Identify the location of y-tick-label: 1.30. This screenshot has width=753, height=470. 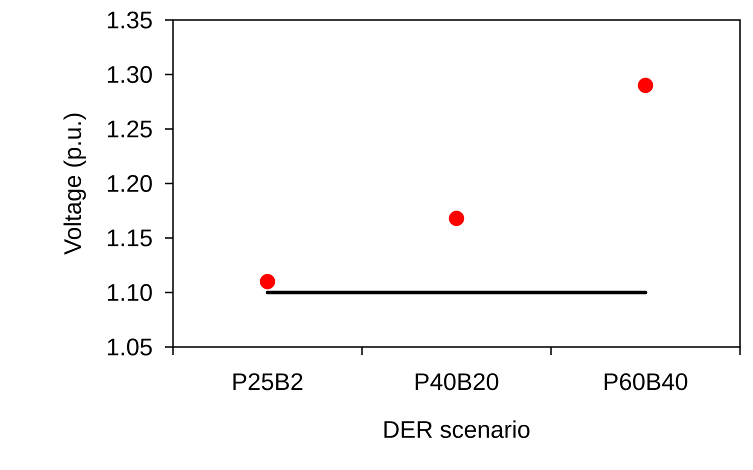
(130, 74).